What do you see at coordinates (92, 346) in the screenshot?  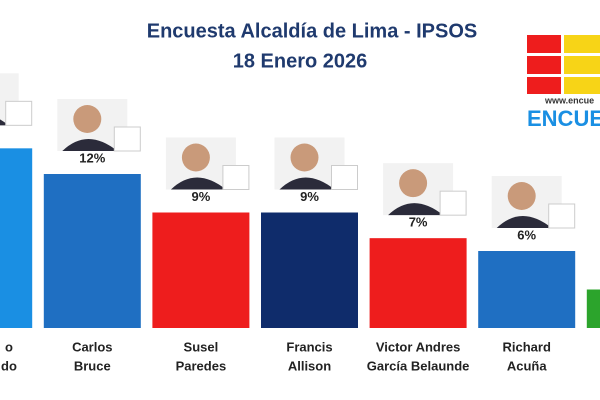 I see `x-tick-label: Carlos` at bounding box center [92, 346].